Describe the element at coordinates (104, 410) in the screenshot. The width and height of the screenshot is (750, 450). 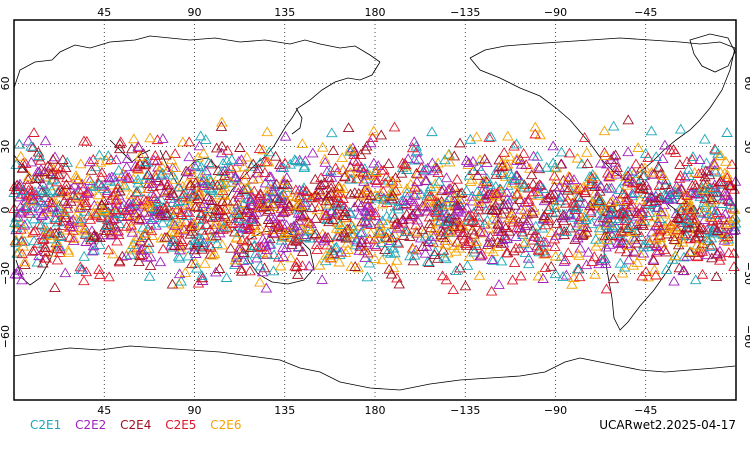
I see `bottom-lon-tick-label: 45` at that location.